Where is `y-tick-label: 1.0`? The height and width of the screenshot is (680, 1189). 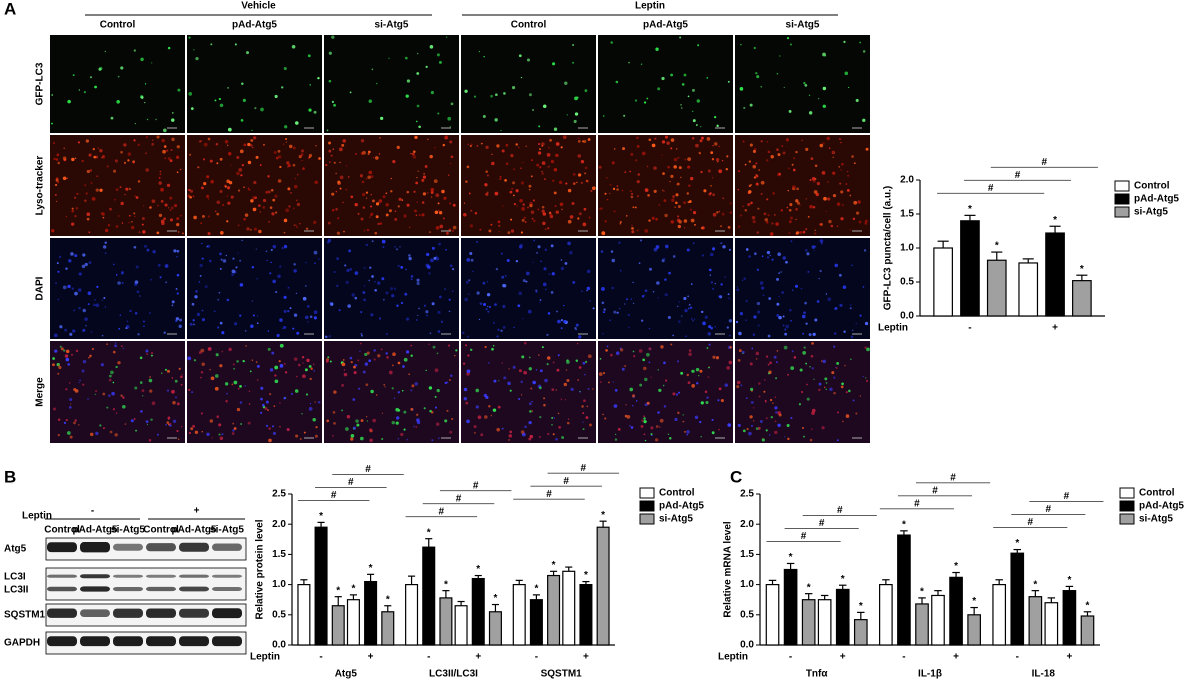 y-tick-label: 1.0 is located at coordinates (907, 248).